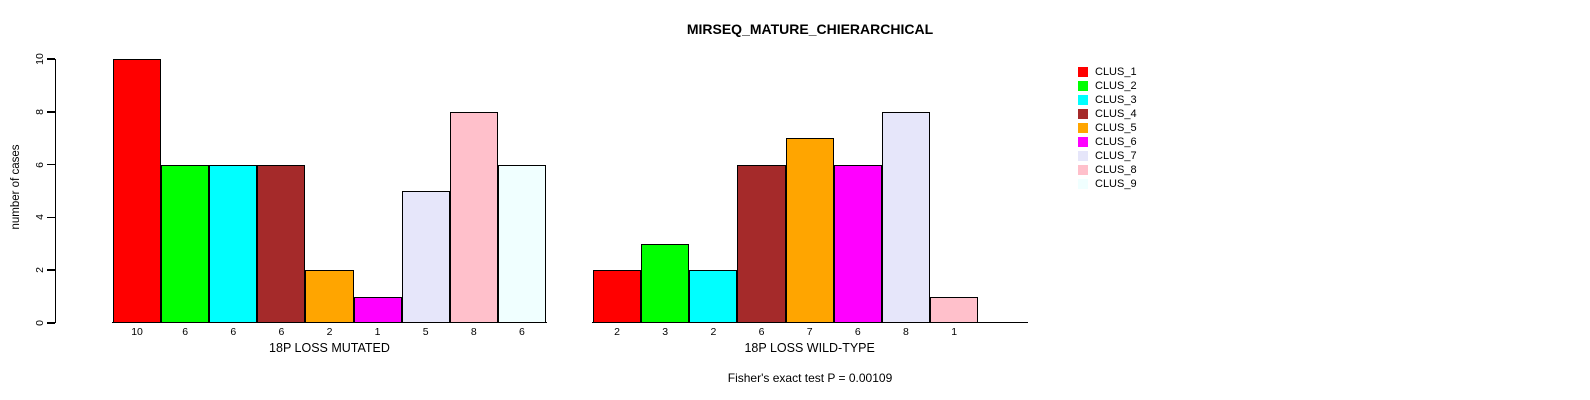  What do you see at coordinates (1116, 156) in the screenshot?
I see `legend-label: CLUS_7` at bounding box center [1116, 156].